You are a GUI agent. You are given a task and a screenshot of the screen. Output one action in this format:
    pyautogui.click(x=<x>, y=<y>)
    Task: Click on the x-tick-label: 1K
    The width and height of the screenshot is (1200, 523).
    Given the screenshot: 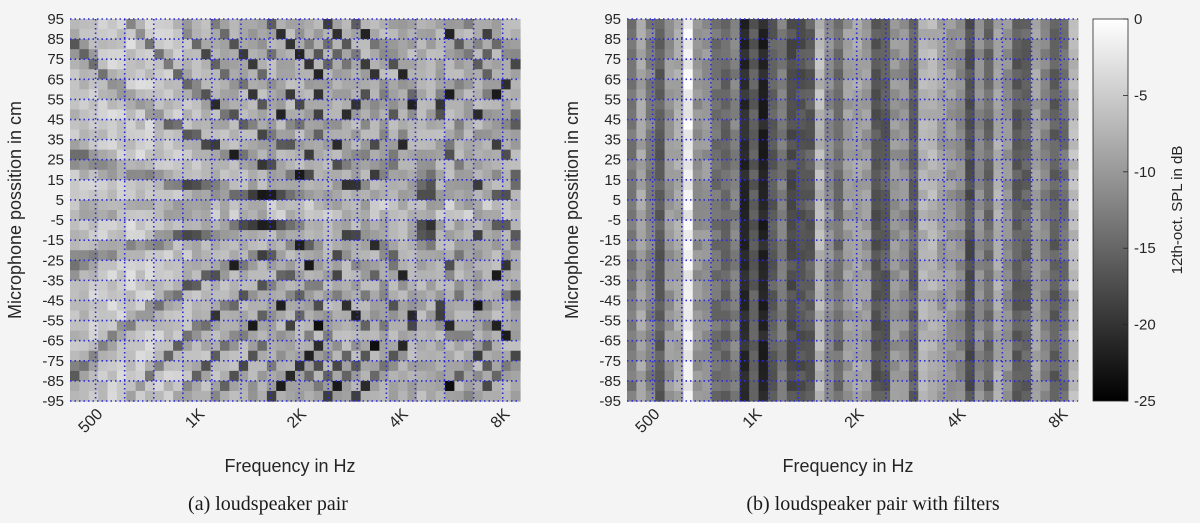 What is the action you would take?
    pyautogui.click(x=195, y=419)
    